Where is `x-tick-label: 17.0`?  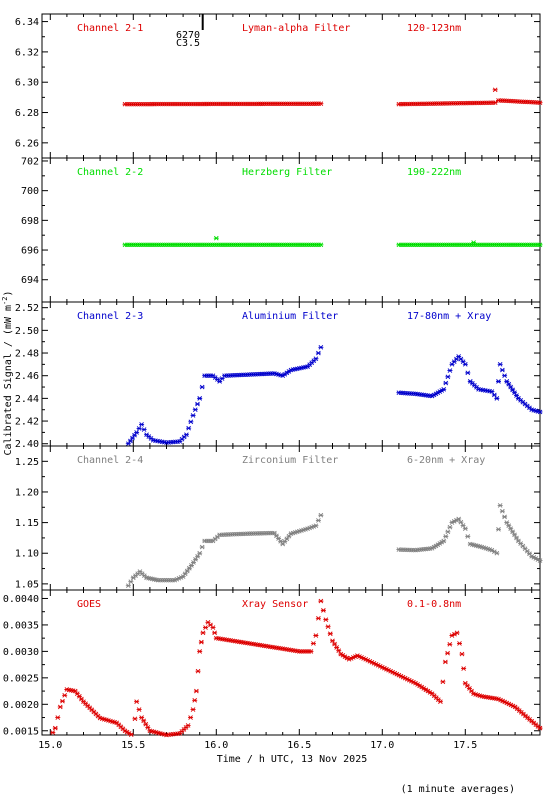
x-tick-label: 17.0 is located at coordinates (382, 745).